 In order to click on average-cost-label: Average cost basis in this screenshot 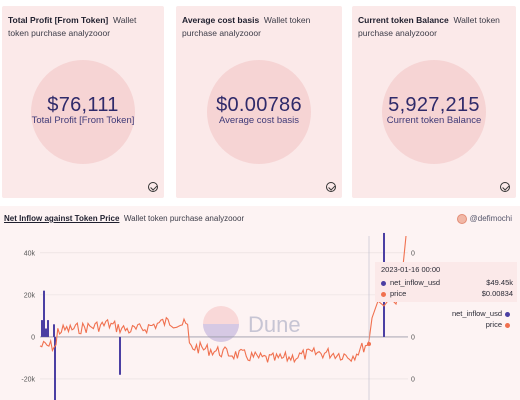, I will do `click(259, 120)`.